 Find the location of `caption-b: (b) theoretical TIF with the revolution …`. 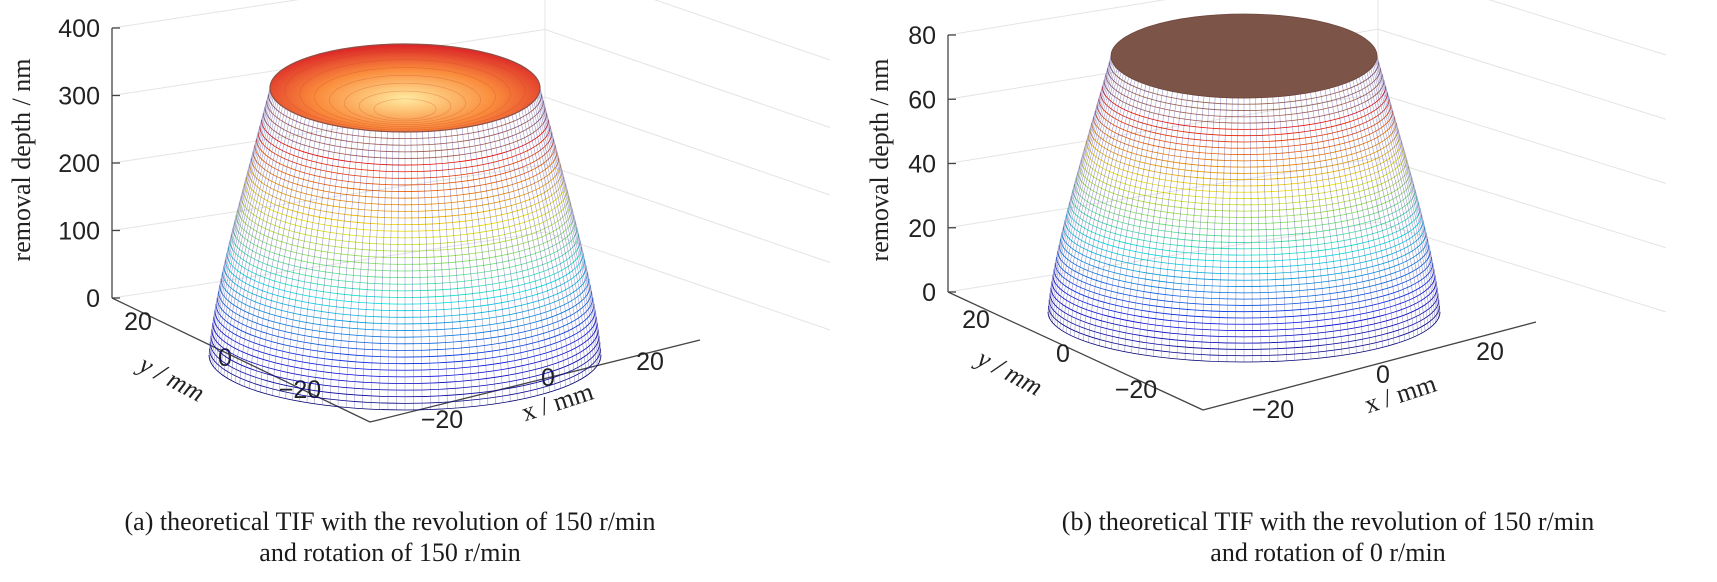

caption-b: (b) theoretical TIF with the revolution … is located at coordinates (1307, 537).